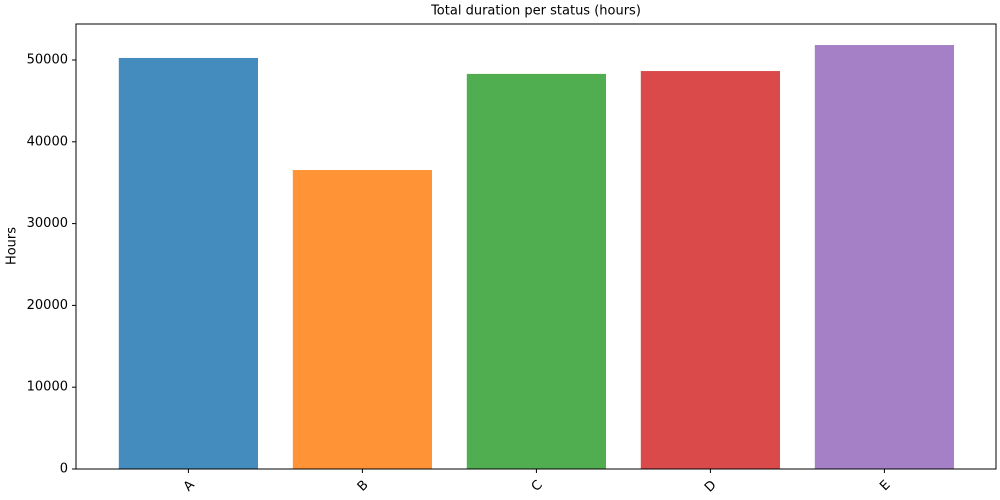 This screenshot has height=500, width=1000. I want to click on x-tick-label: B, so click(363, 486).